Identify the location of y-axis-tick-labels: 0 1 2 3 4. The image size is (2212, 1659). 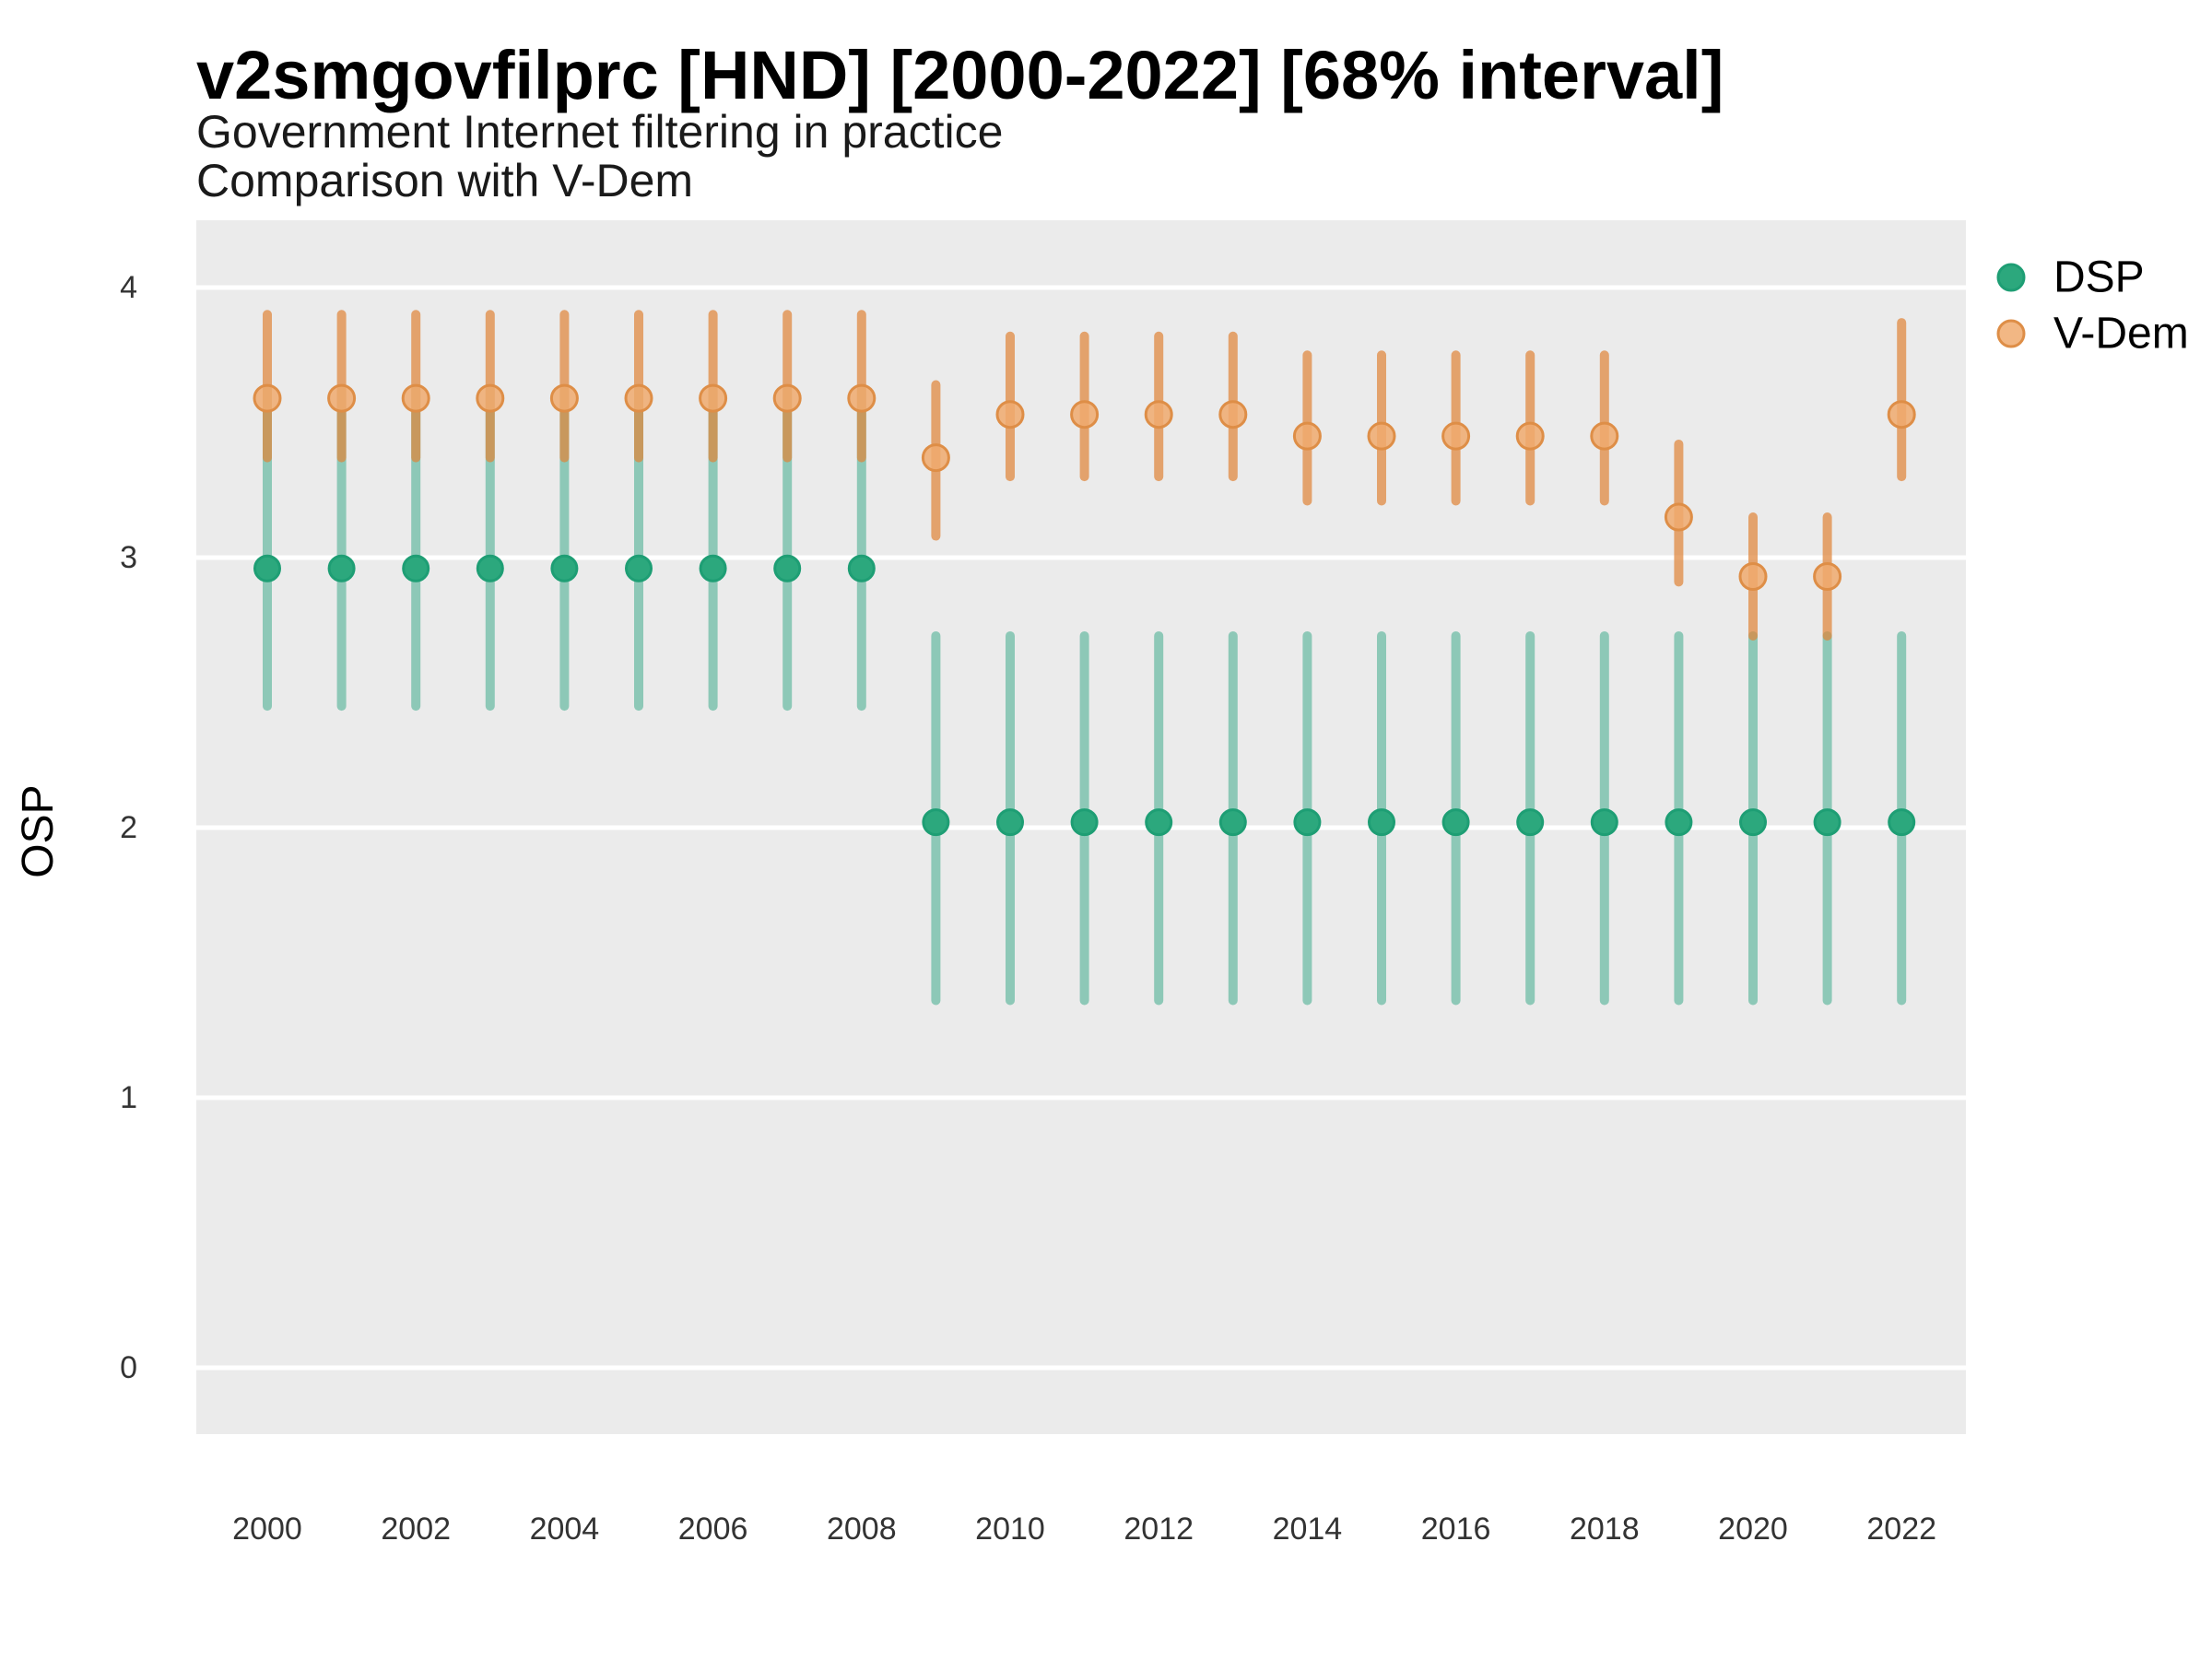
(128, 827).